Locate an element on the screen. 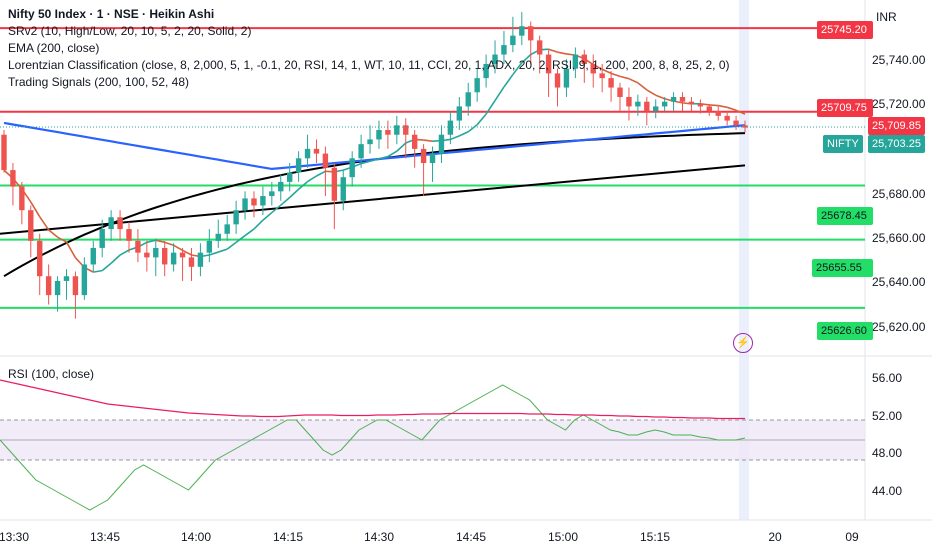  time-tick: 09 is located at coordinates (852, 537).